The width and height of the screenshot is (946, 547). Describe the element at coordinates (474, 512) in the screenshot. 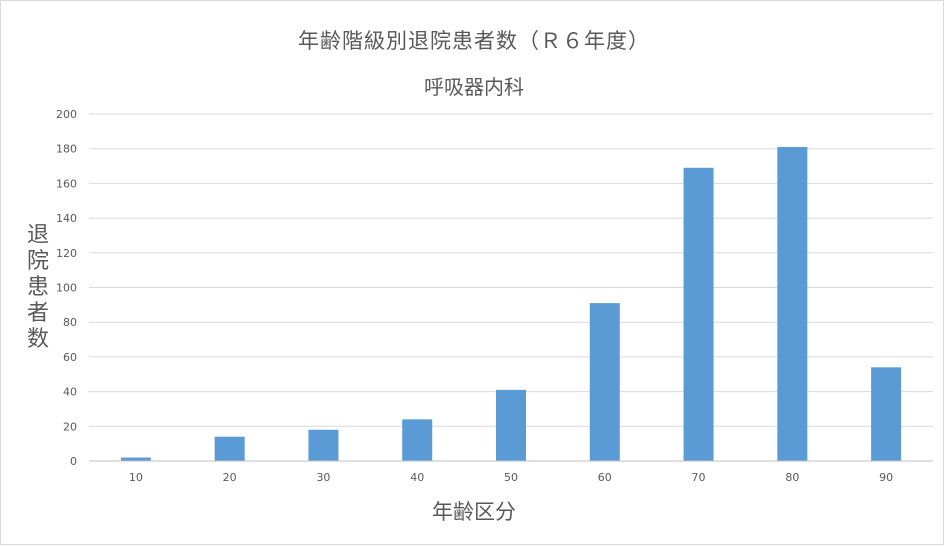

I see `x-axis-label: 年齢区分` at that location.